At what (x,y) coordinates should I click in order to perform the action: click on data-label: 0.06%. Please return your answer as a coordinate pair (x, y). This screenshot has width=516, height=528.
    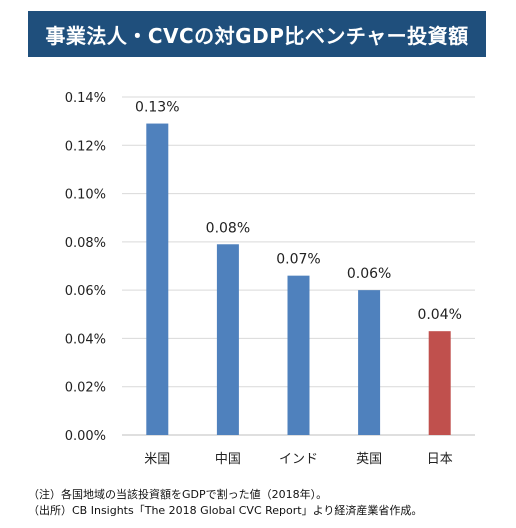
    Looking at the image, I should click on (369, 274).